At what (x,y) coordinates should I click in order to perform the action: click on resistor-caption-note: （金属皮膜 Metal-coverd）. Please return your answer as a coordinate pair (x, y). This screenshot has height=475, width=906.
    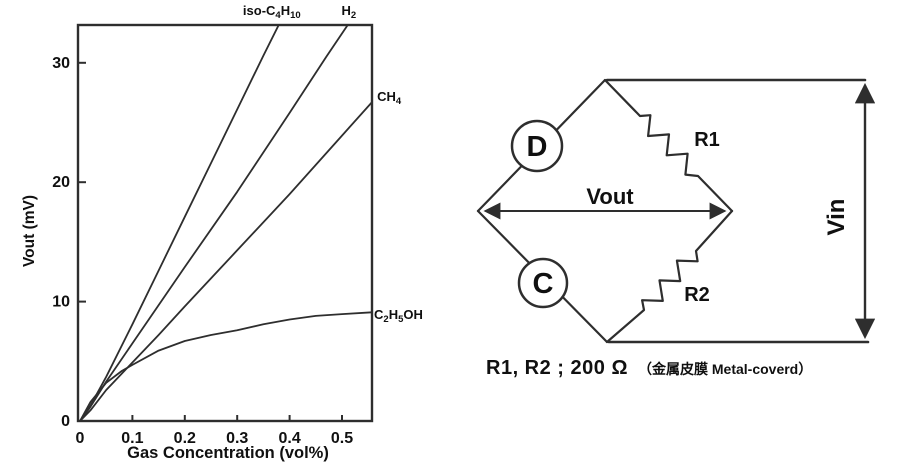
    Looking at the image, I should click on (725, 369).